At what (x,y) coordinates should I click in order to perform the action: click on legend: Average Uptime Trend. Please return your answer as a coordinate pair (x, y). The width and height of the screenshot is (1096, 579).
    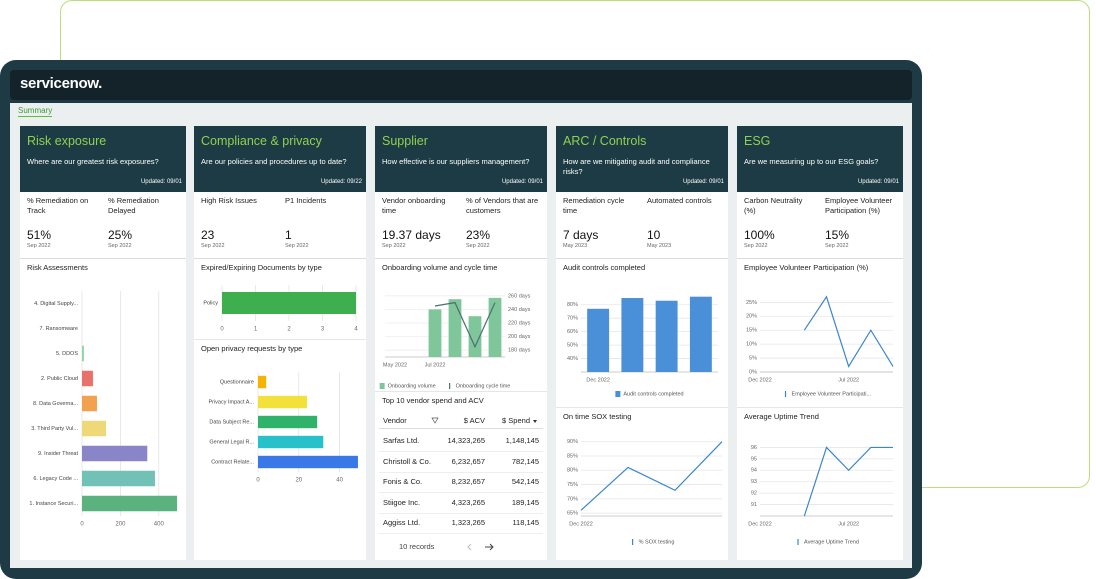
    Looking at the image, I should click on (828, 542).